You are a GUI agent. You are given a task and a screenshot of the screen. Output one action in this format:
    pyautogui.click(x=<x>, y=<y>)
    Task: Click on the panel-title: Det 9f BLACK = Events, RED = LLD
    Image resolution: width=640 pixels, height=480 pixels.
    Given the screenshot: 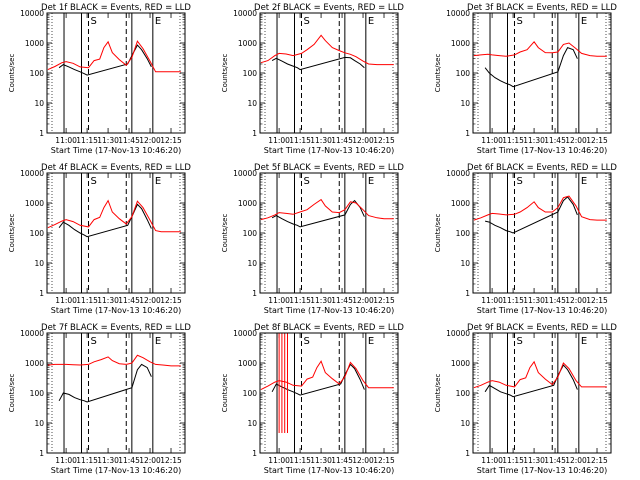 What is the action you would take?
    pyautogui.click(x=542, y=328)
    